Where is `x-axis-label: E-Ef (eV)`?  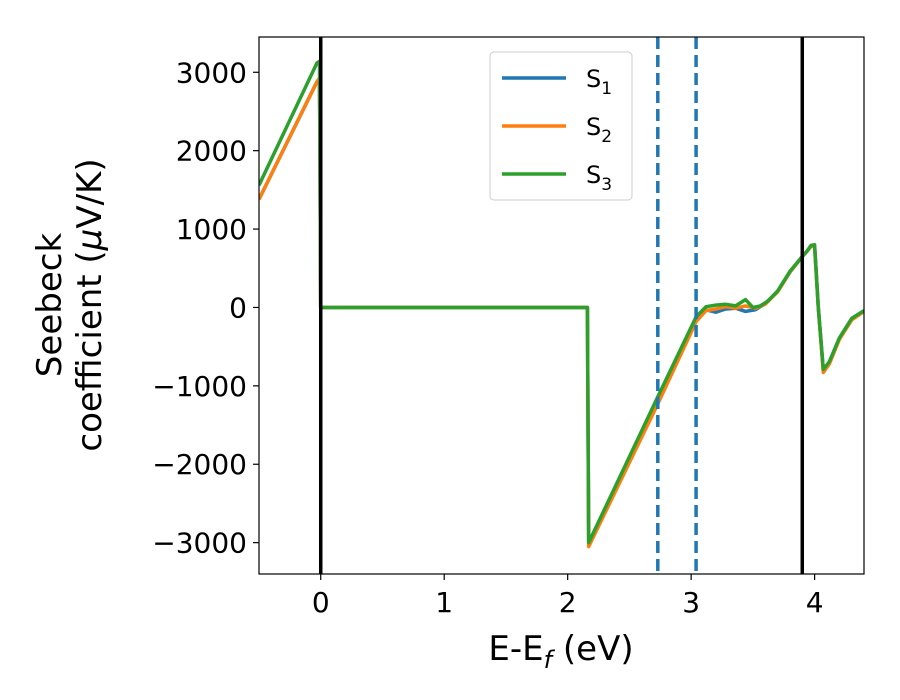
x-axis-label: E-Ef (eV) is located at coordinates (560, 651).